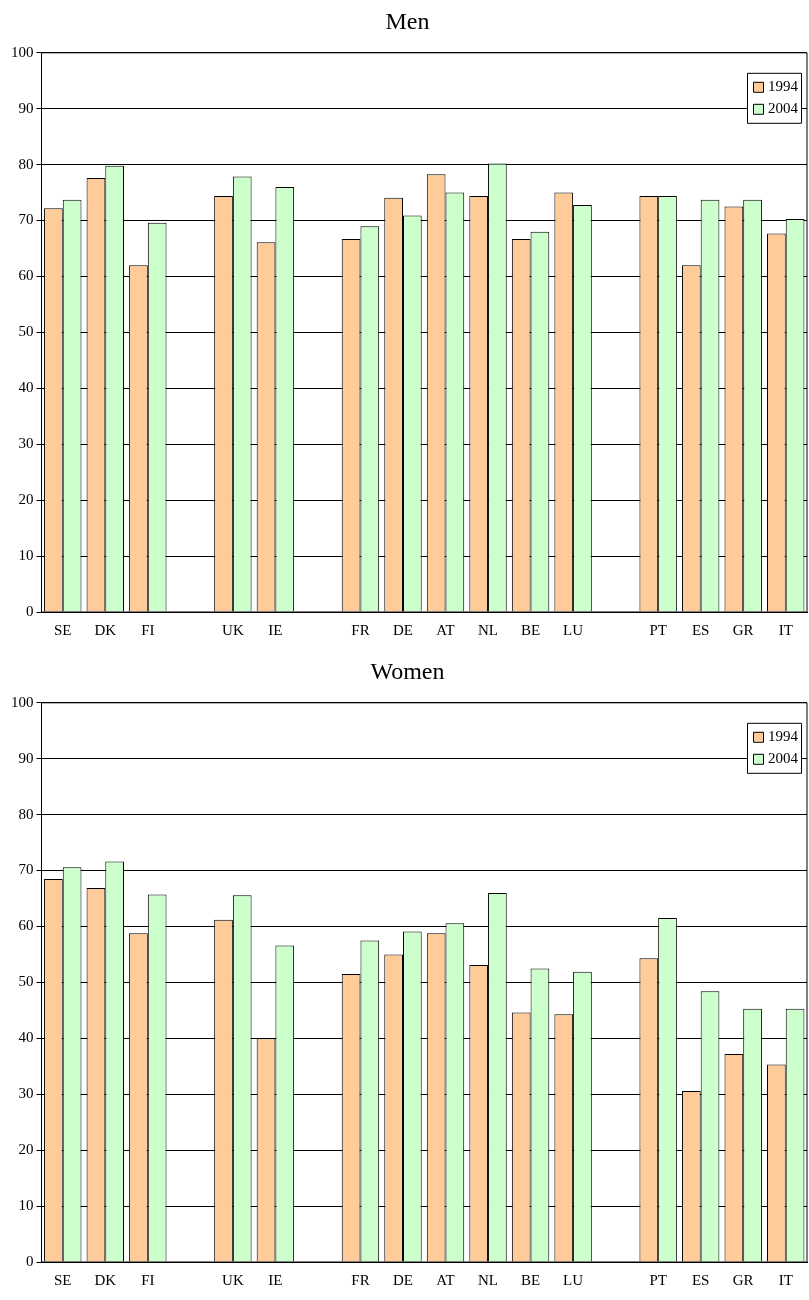 This screenshot has width=809, height=1300. I want to click on chart-title: Men, so click(407, 20).